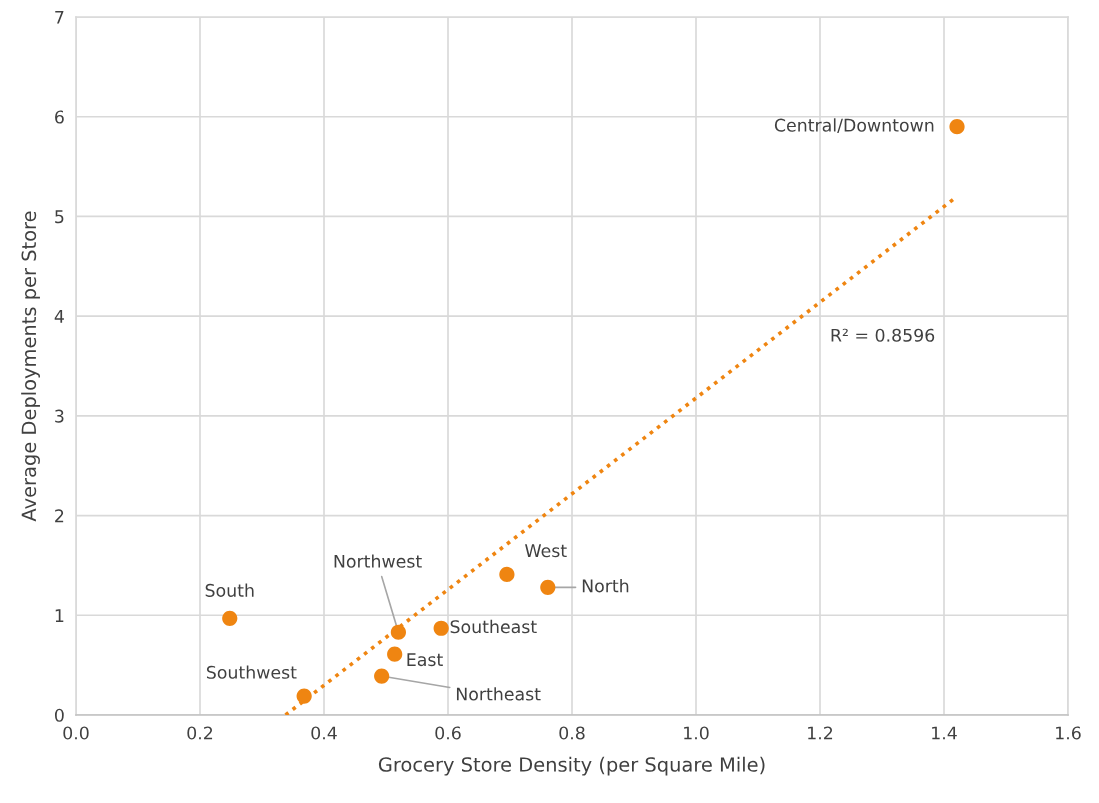 This screenshot has width=1099, height=803. Describe the element at coordinates (251, 672) in the screenshot. I see `annotation: Southwest` at that location.